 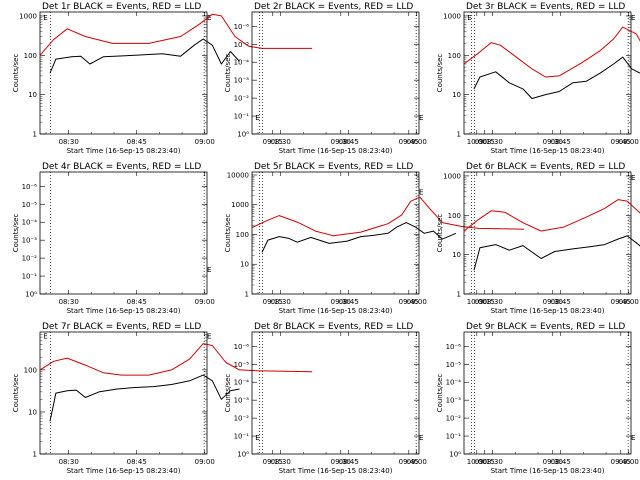 What do you see at coordinates (333, 167) in the screenshot?
I see `panel-title: Det 5r BLACK = Events, RED = LLD` at bounding box center [333, 167].